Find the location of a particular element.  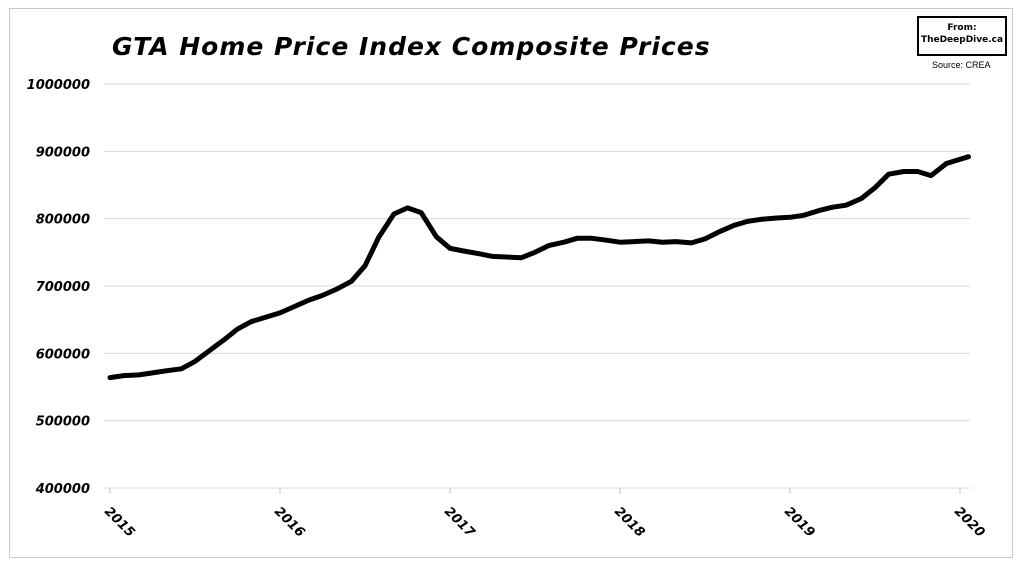

source-badge: From: TheDeepDive.ca is located at coordinates (962, 36).